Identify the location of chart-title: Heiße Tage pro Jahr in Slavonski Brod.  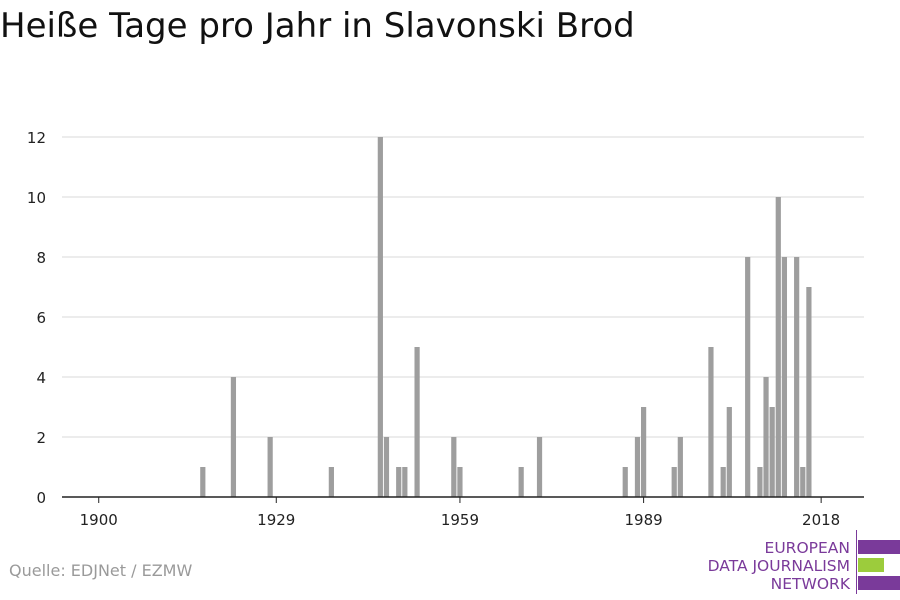
(317, 26).